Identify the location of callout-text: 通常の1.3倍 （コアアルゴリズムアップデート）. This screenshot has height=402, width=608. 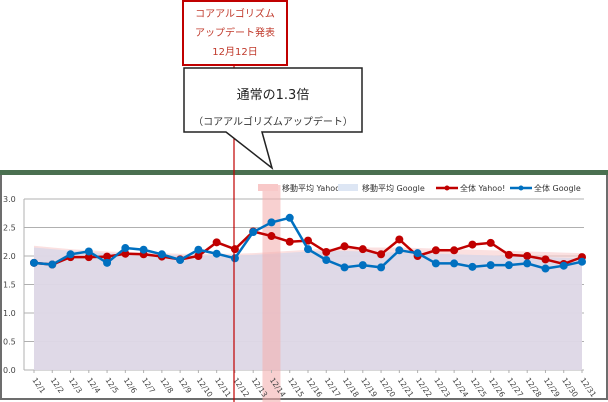
(273, 99).